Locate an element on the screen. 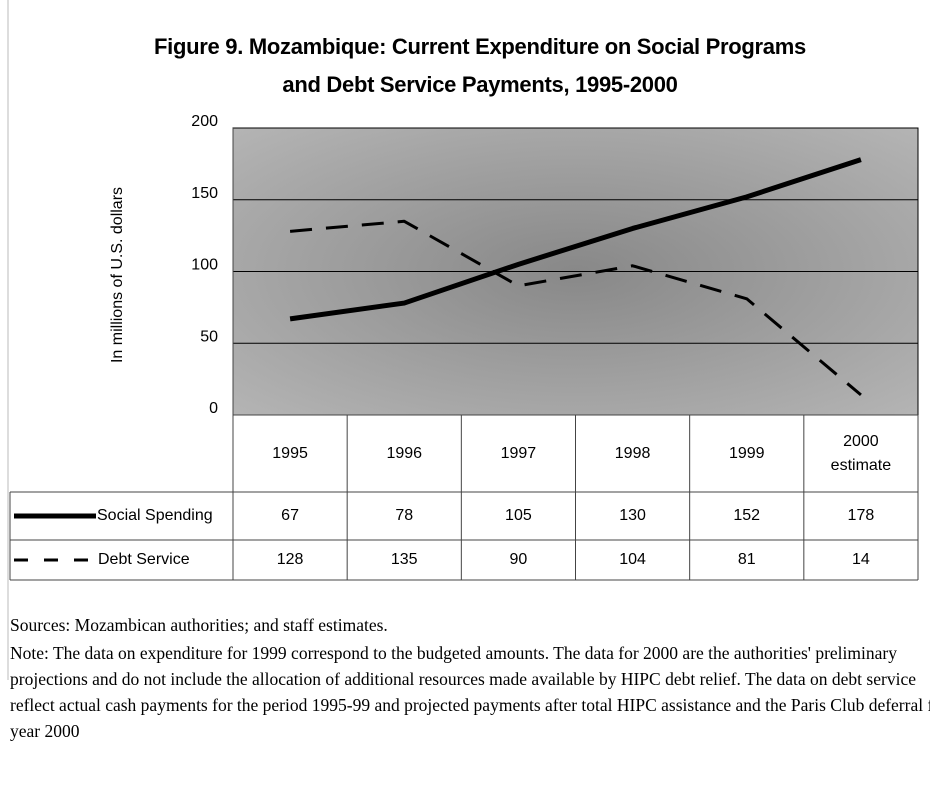  x-tick-label-text: 1997 is located at coordinates (518, 453).